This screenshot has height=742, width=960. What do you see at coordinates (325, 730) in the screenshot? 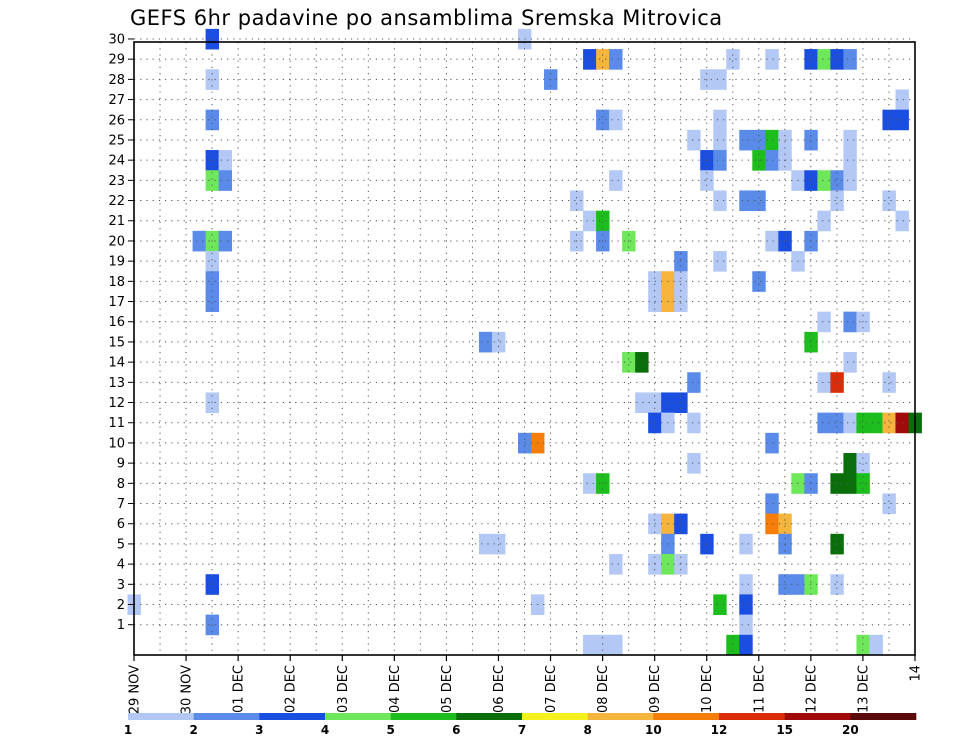
I see `colorbar-label: 4` at bounding box center [325, 730].